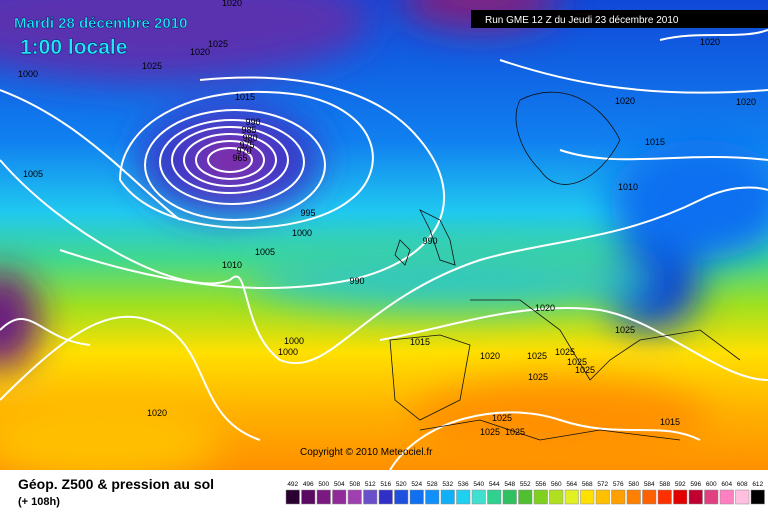 The height and width of the screenshot is (512, 768). What do you see at coordinates (246, 145) in the screenshot?
I see `isobar-label: 975` at bounding box center [246, 145].